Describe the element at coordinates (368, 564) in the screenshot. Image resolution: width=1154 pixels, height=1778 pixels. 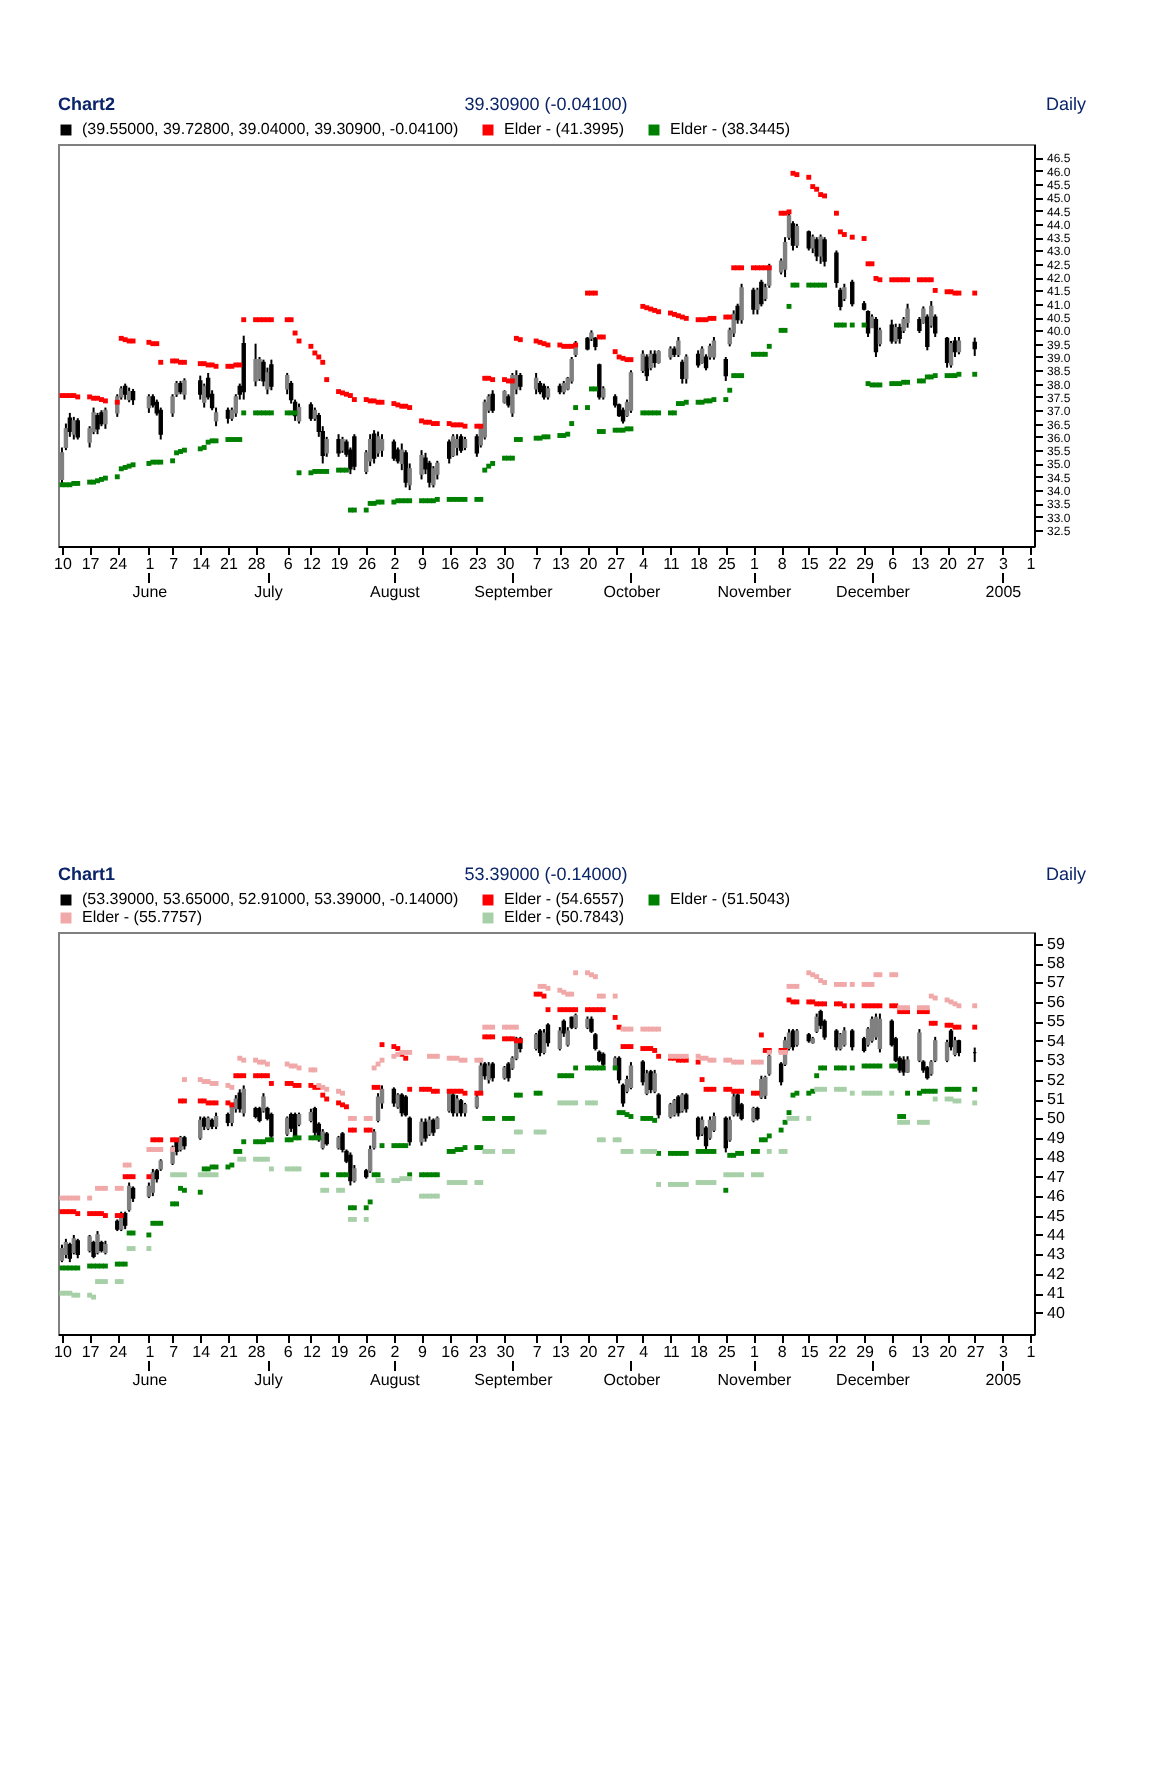
I see `x-tick-label: 26` at that location.